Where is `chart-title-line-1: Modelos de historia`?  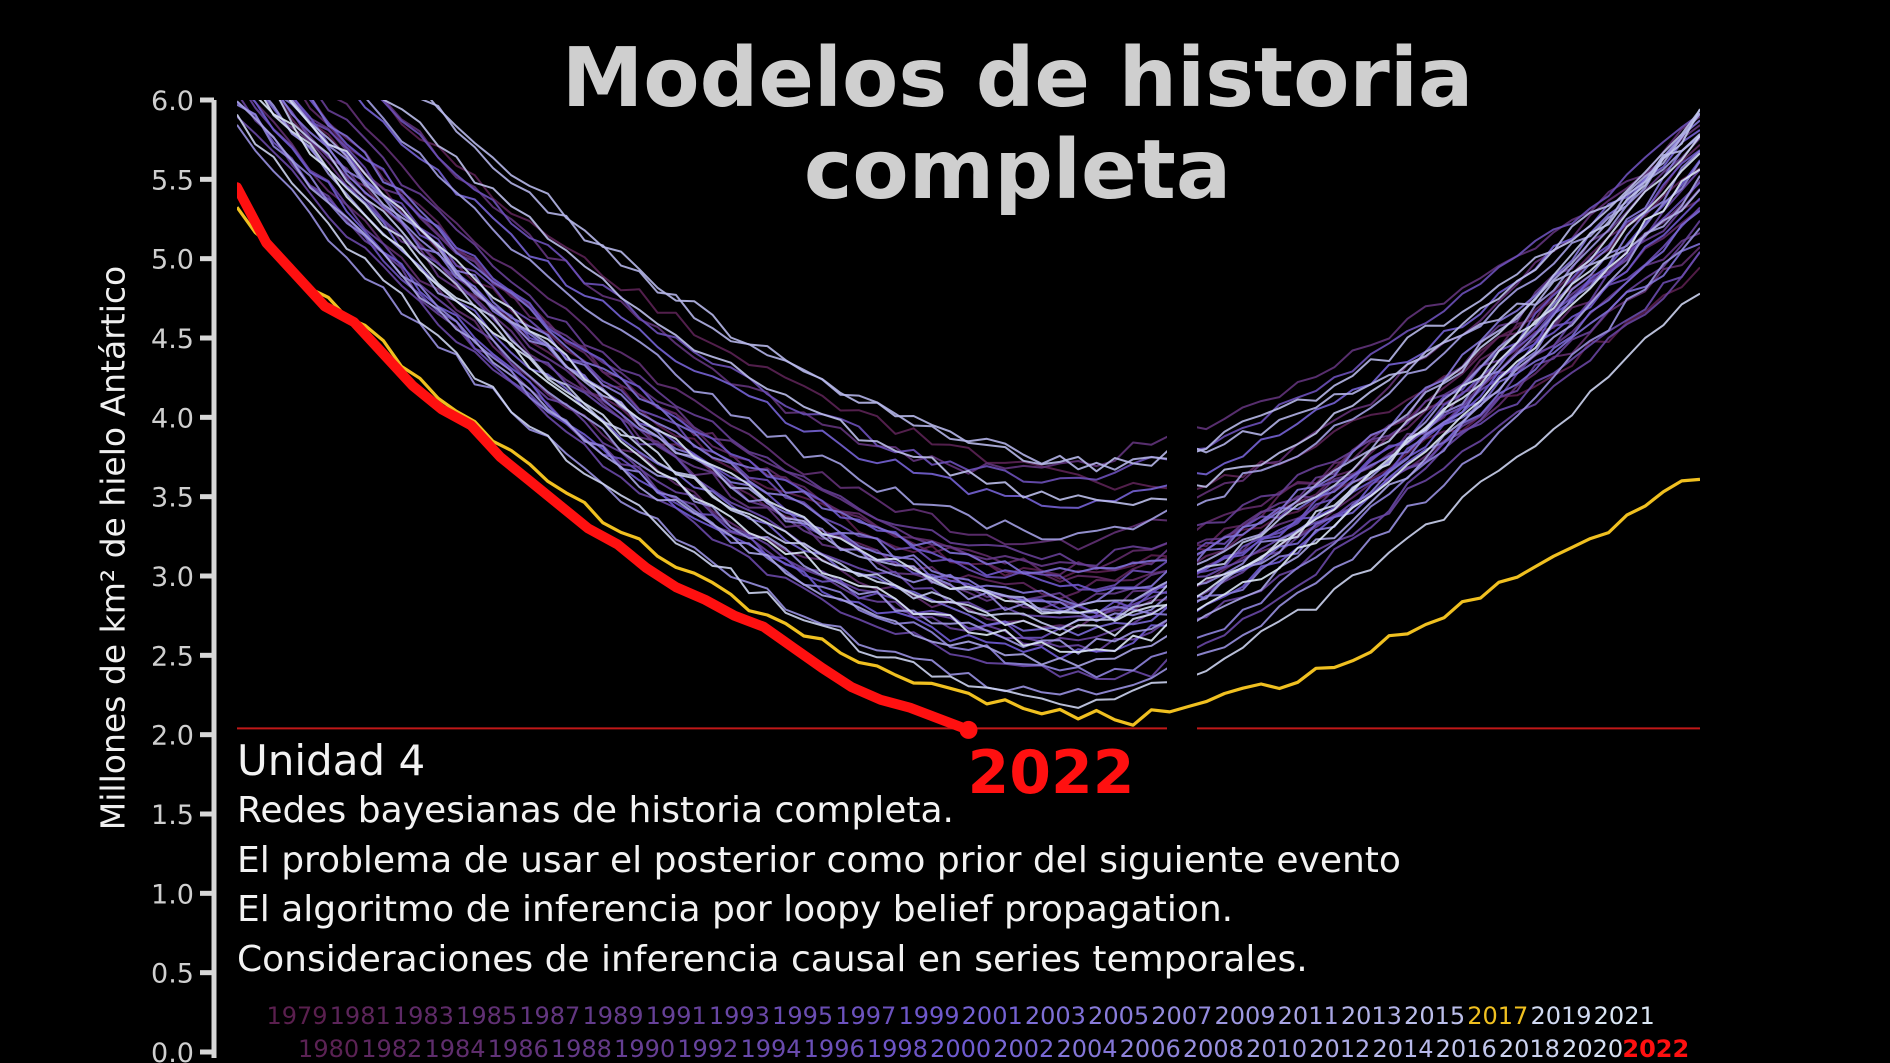 chart-title-line-1: Modelos de historia is located at coordinates (1017, 78).